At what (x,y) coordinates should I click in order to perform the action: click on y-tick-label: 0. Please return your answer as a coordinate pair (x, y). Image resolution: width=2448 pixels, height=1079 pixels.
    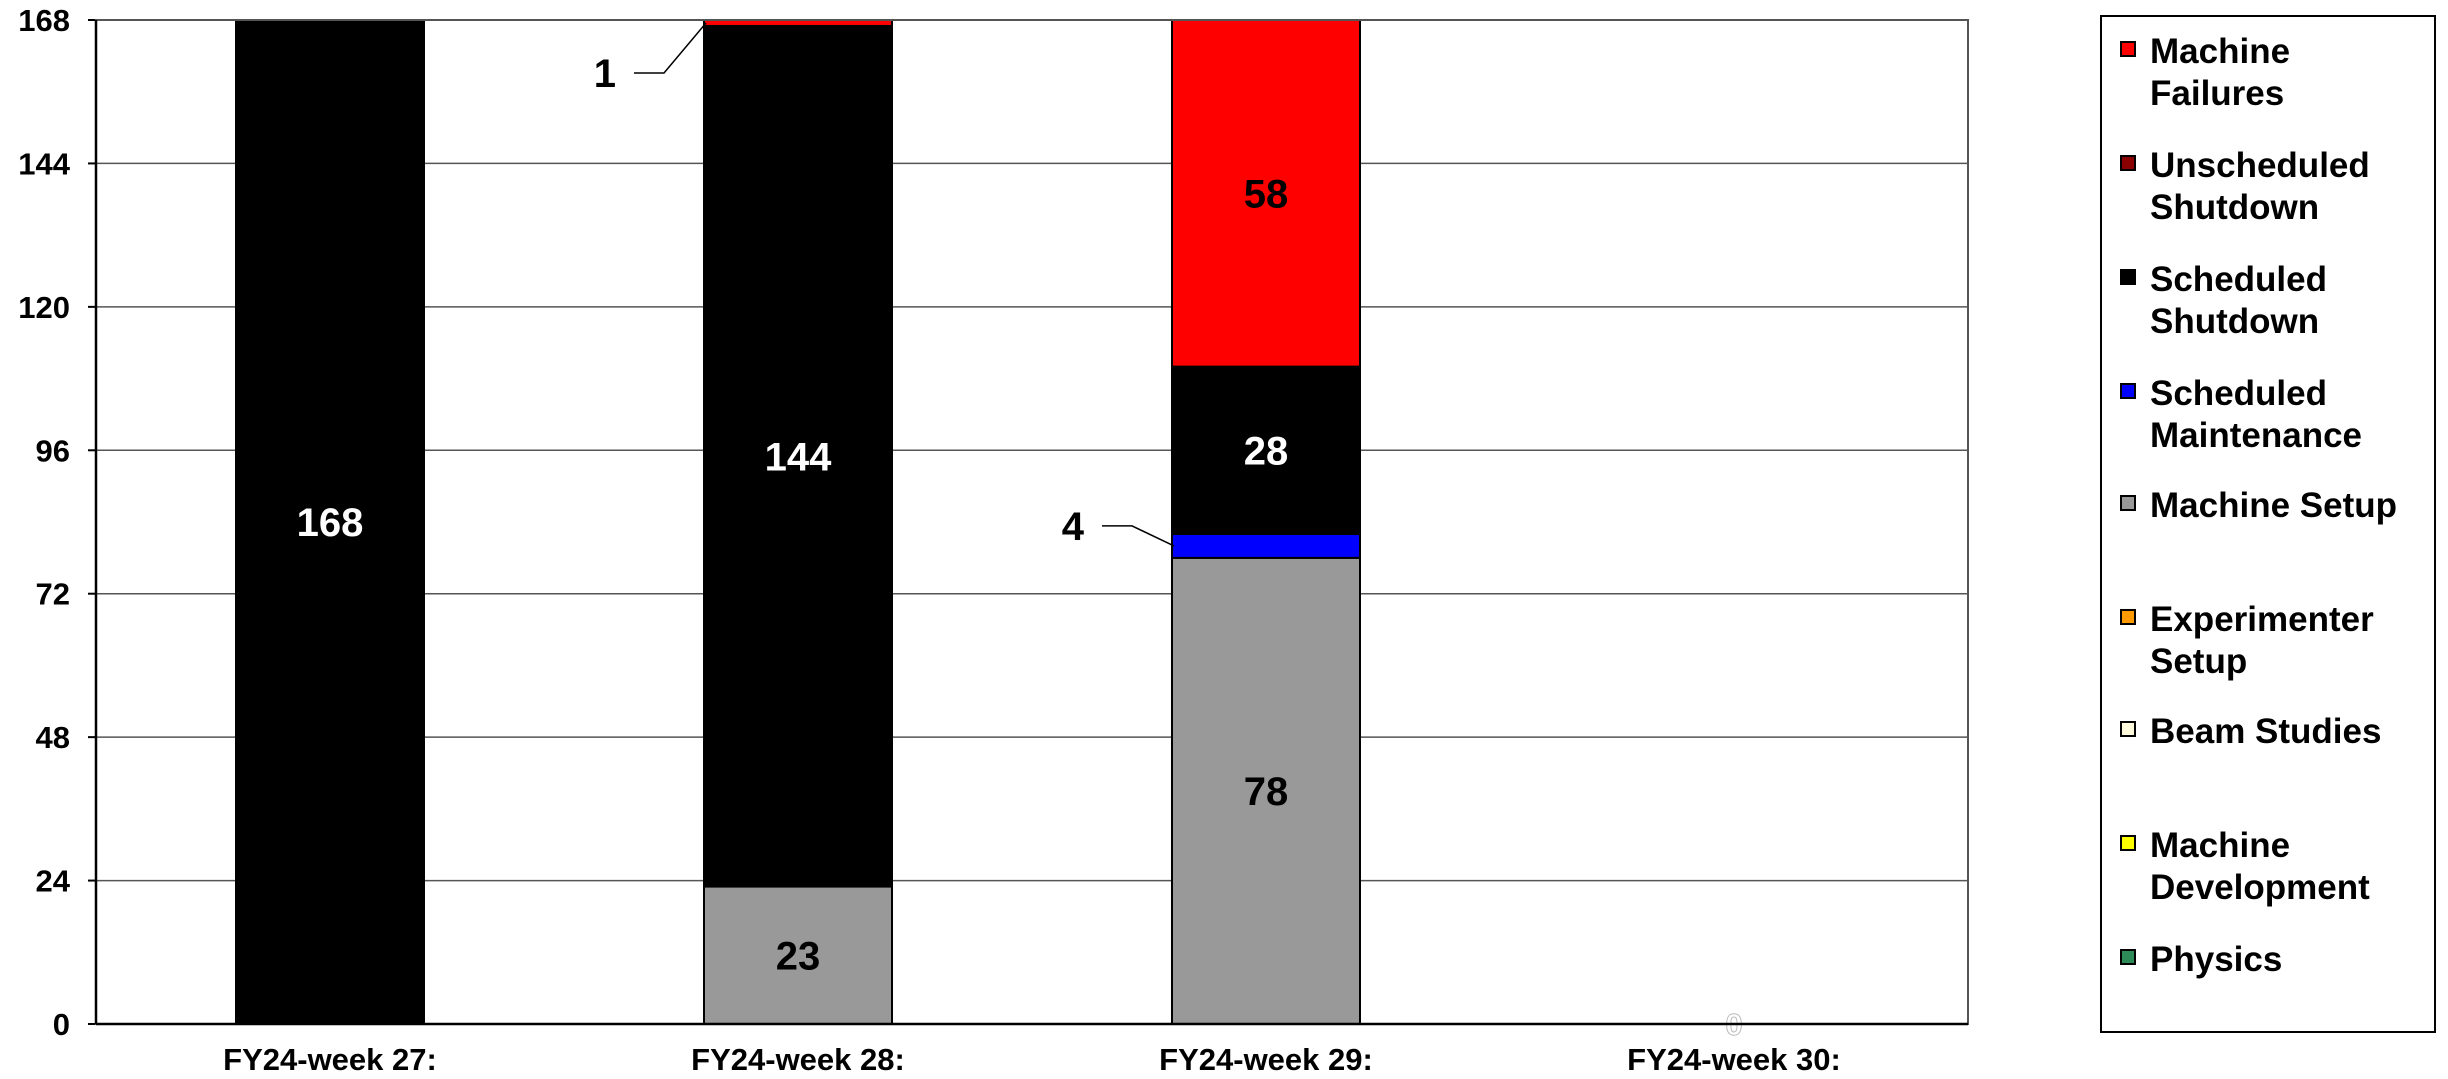
    Looking at the image, I should click on (61, 1024).